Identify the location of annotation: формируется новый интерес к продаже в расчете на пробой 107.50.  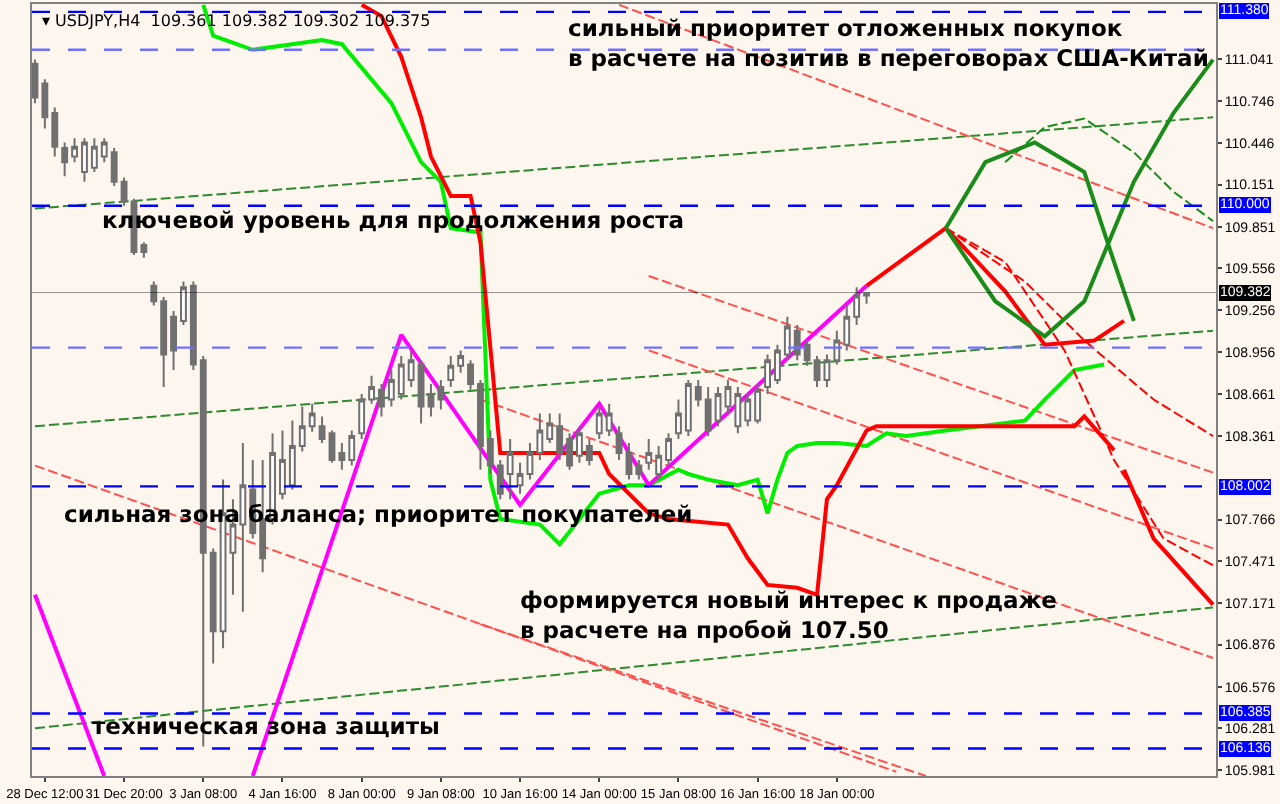
(789, 615).